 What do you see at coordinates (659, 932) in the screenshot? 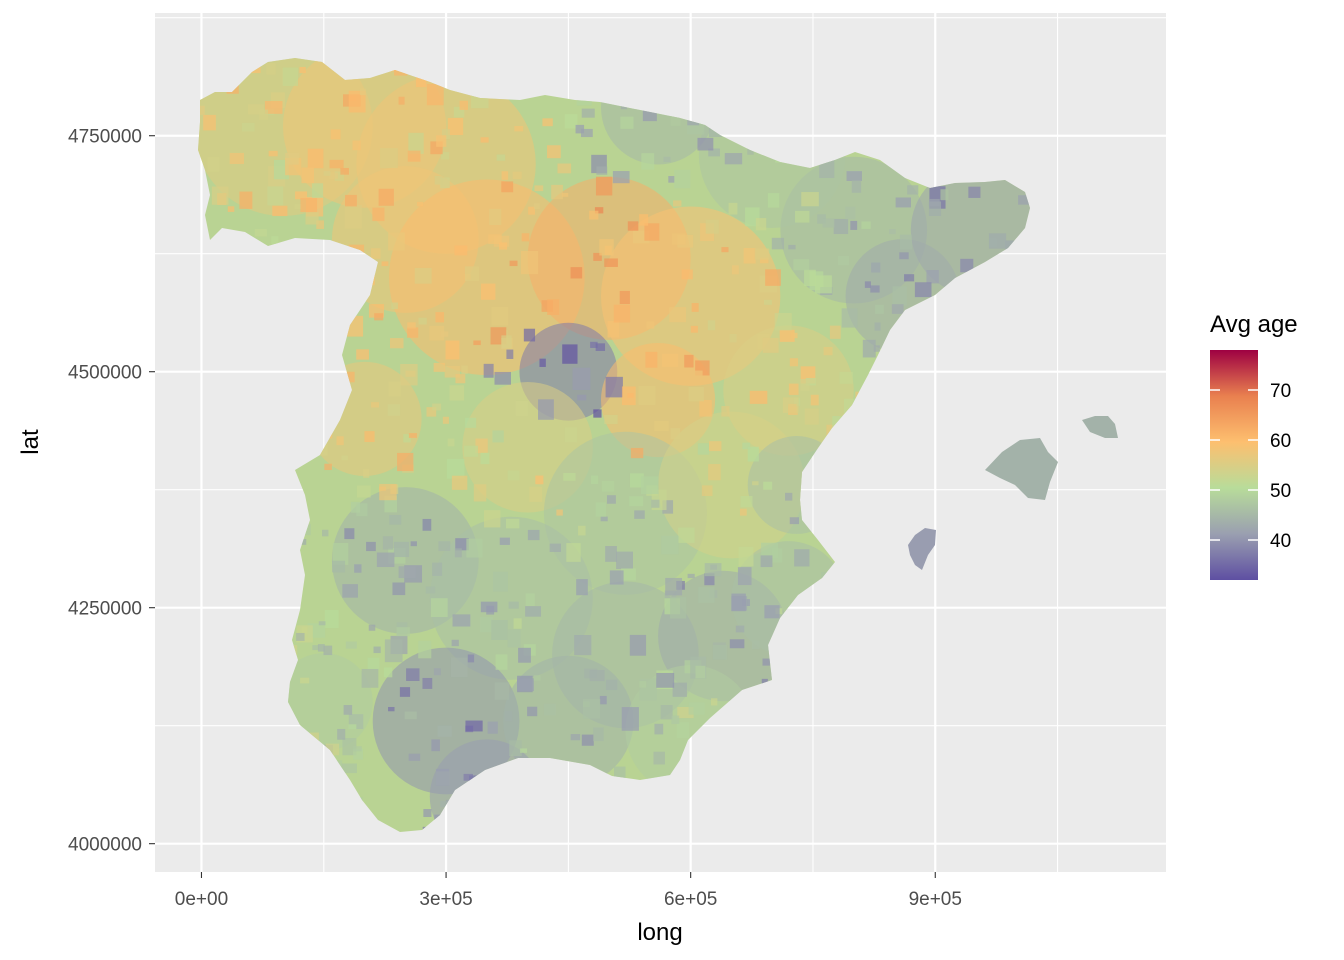
I see `x-axis-title: long` at bounding box center [659, 932].